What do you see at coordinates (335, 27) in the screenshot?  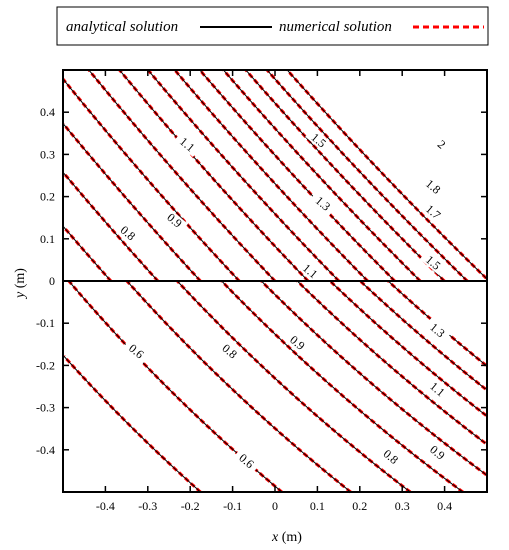 I see `legend-numerical-label: numerical solution` at bounding box center [335, 27].